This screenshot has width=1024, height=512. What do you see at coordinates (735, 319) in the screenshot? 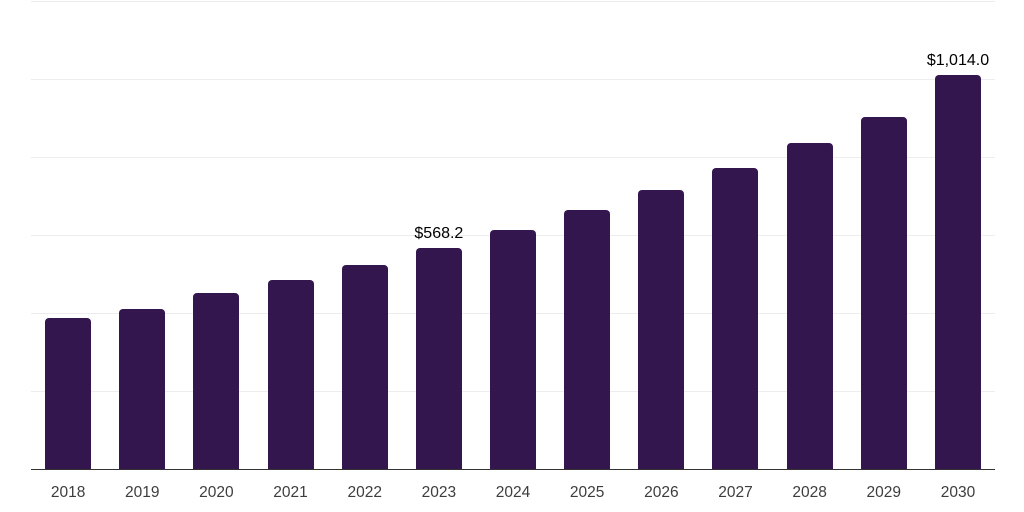
I see `bar-2027` at bounding box center [735, 319].